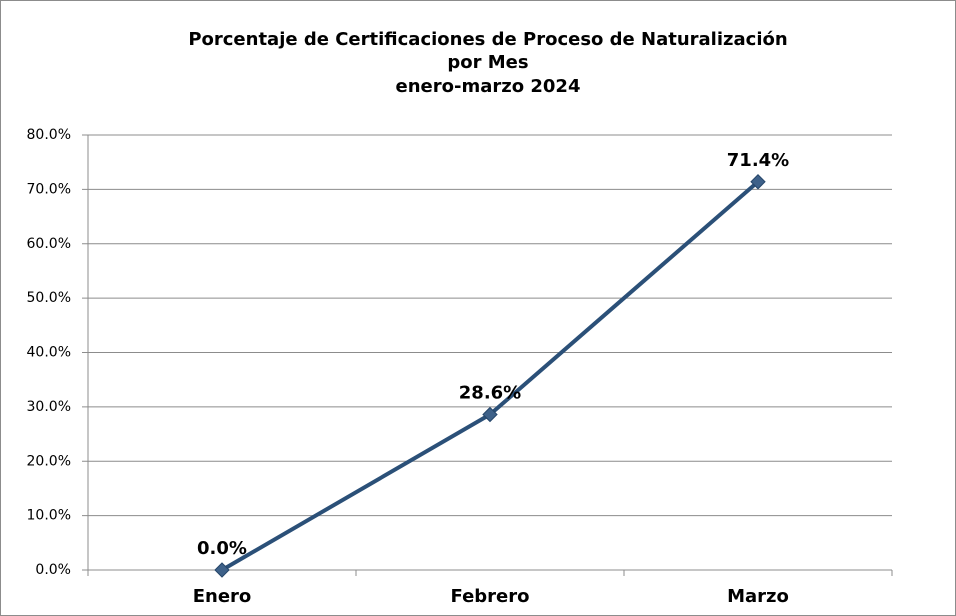  I want to click on chart-title: por Mes, so click(487, 62).